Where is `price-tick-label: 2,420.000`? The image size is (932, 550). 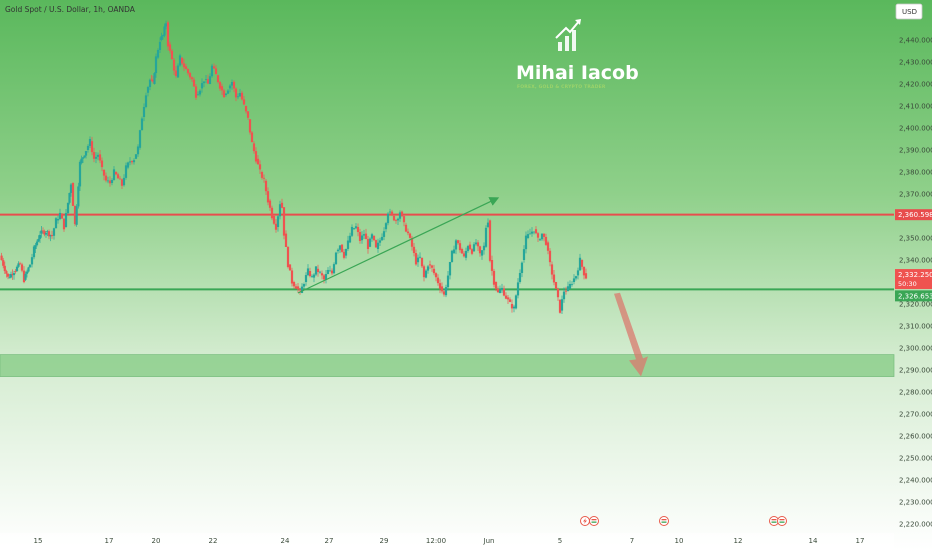
price-tick-label: 2,420.000 is located at coordinates (915, 85).